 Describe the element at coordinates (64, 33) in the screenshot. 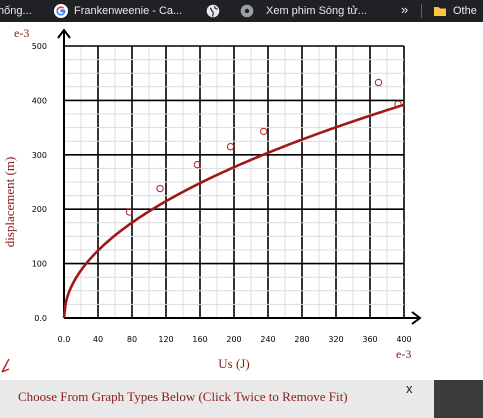

I see `y-axis-arrow` at that location.